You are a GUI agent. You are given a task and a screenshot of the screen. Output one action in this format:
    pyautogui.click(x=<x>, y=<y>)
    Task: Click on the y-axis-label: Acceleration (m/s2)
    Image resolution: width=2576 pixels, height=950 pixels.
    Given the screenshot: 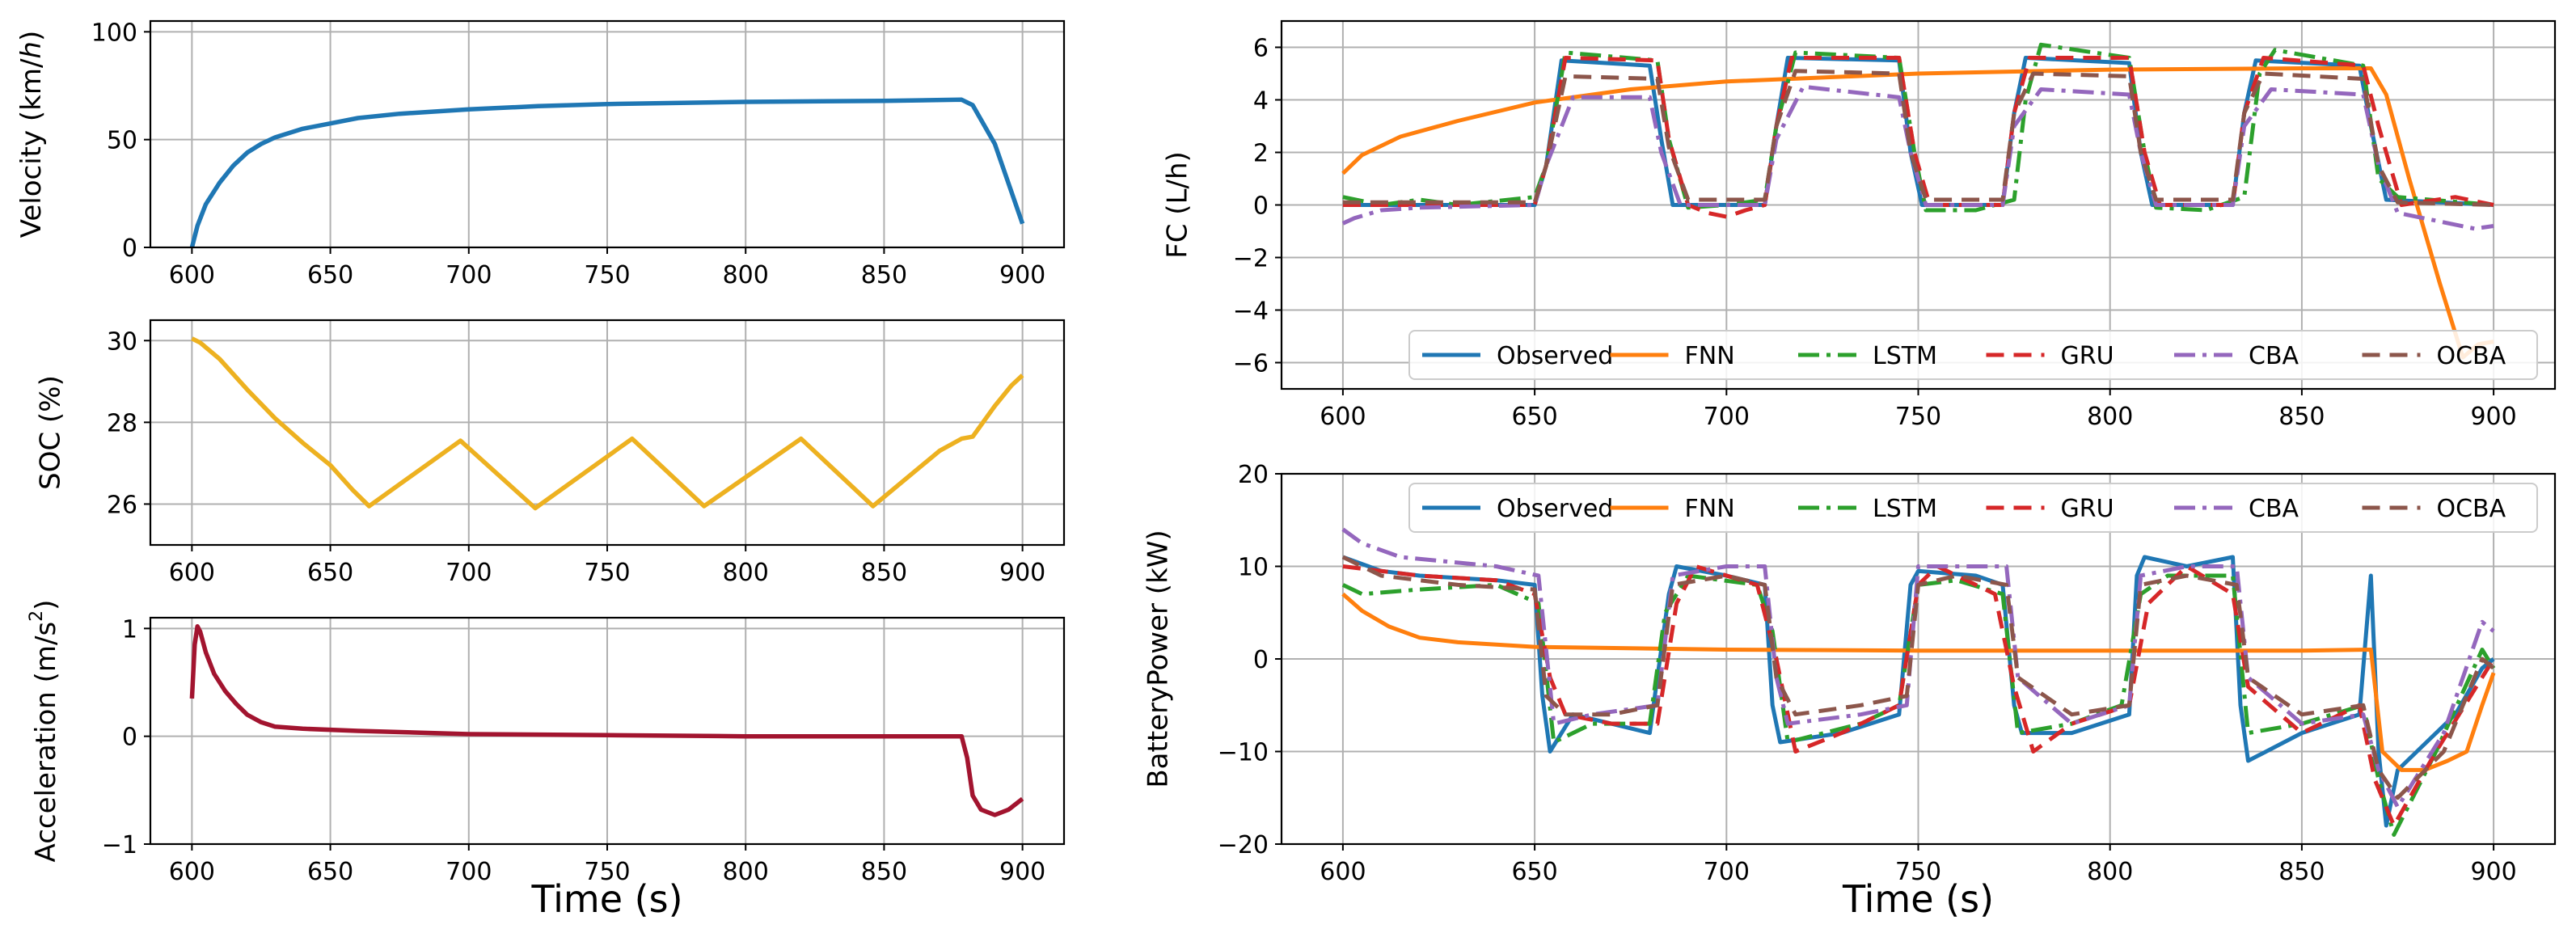 What is the action you would take?
    pyautogui.click(x=44, y=731)
    